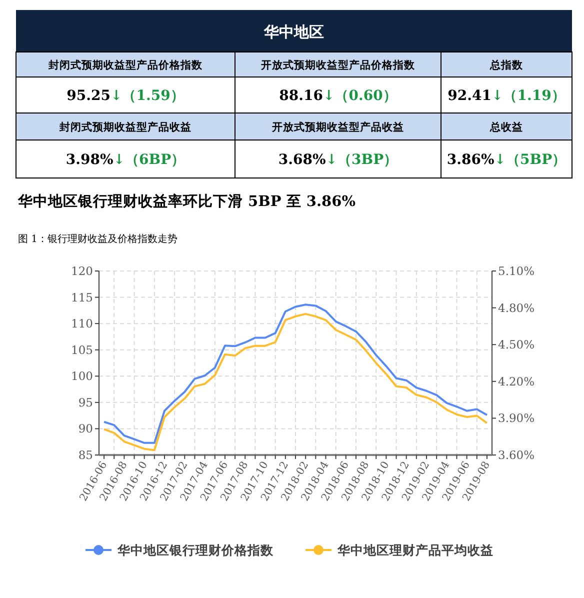 Image resolution: width=584 pixels, height=598 pixels. Describe the element at coordinates (338, 65) in the screenshot. I see `text: 开放式预期收益型产品价格指数` at that location.